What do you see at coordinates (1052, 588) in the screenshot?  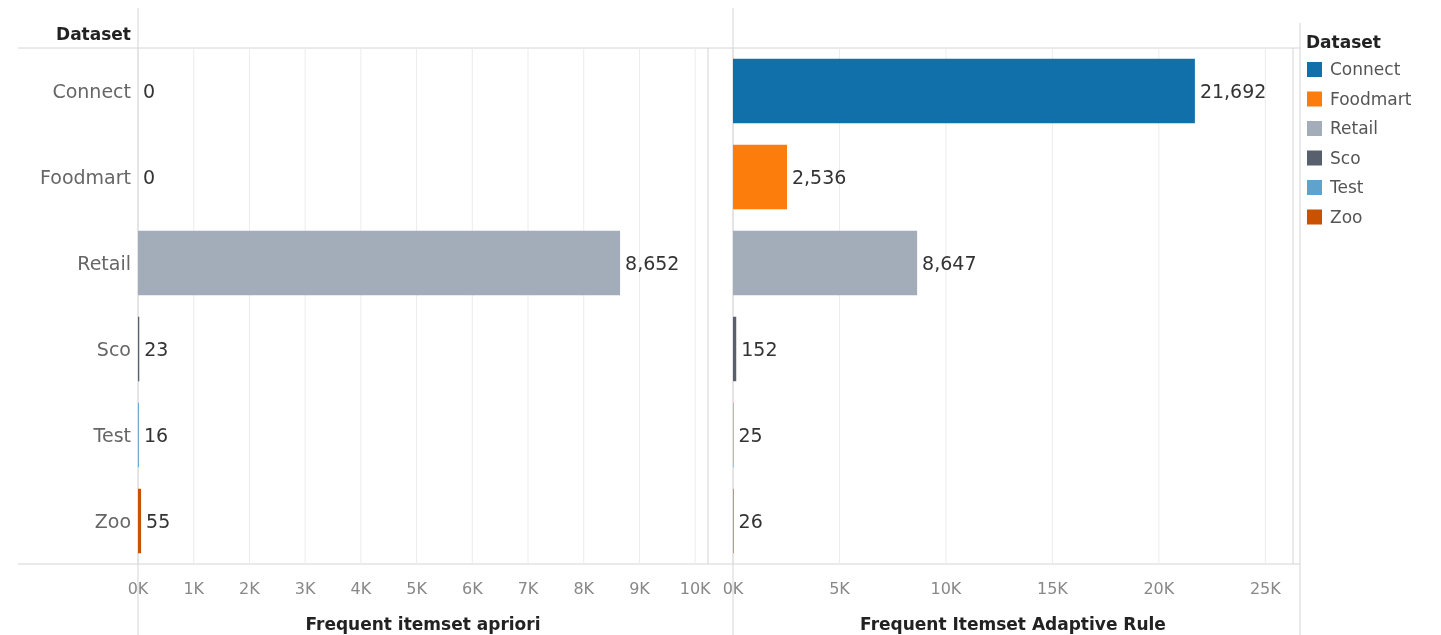 I see `x-tick-label: 15K` at bounding box center [1052, 588].